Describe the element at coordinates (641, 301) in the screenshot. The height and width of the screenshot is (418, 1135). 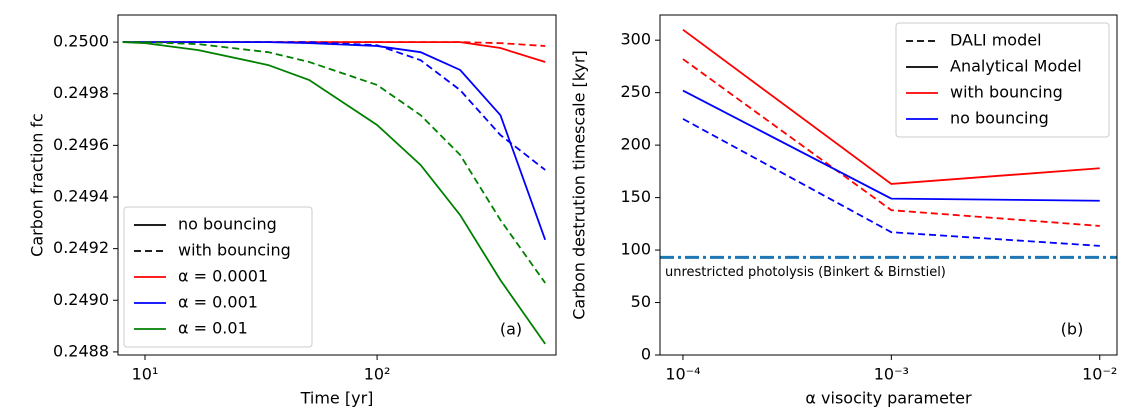
I see `y-tick-label: 50` at that location.